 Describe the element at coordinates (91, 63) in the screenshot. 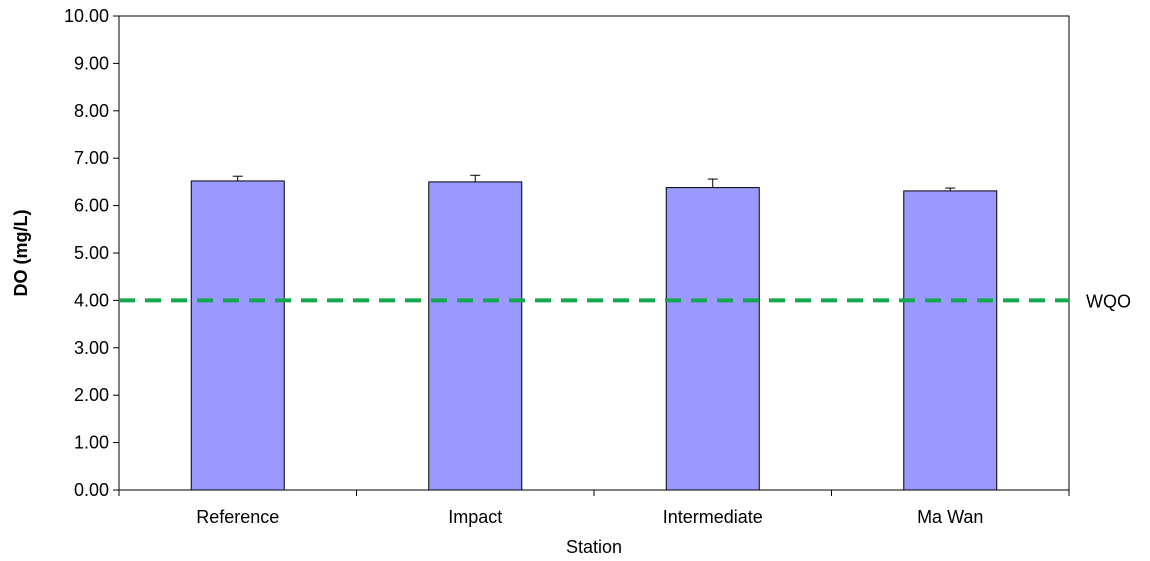

I see `y-tick-label: 9.00` at that location.